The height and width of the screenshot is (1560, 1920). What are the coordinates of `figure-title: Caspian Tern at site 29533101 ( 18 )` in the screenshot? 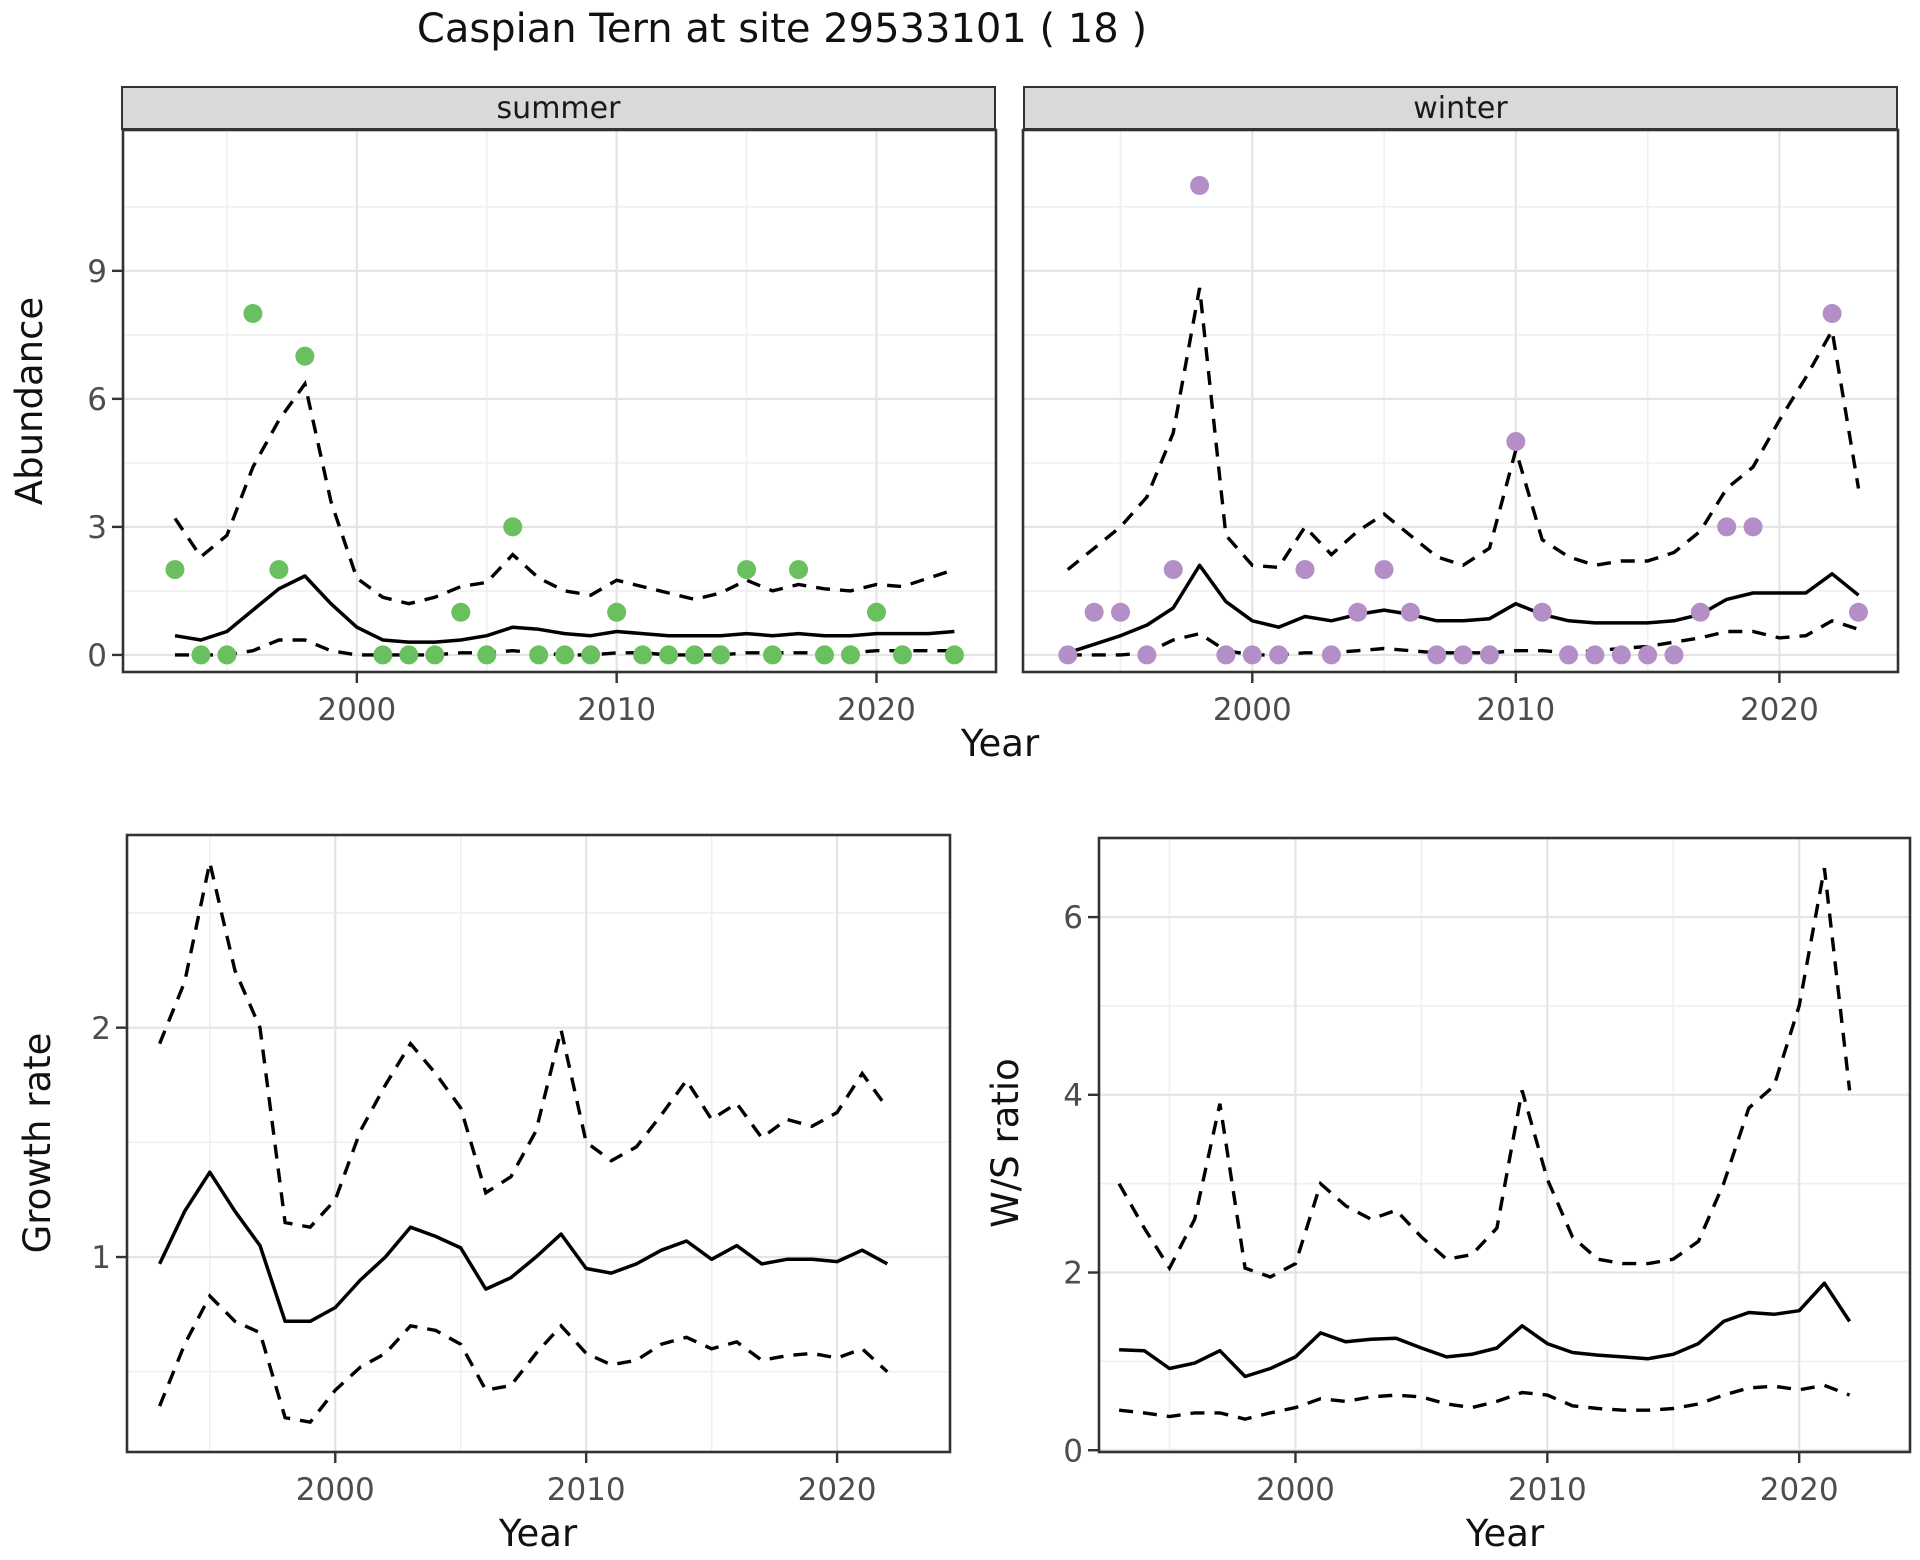 It's located at (782, 29).